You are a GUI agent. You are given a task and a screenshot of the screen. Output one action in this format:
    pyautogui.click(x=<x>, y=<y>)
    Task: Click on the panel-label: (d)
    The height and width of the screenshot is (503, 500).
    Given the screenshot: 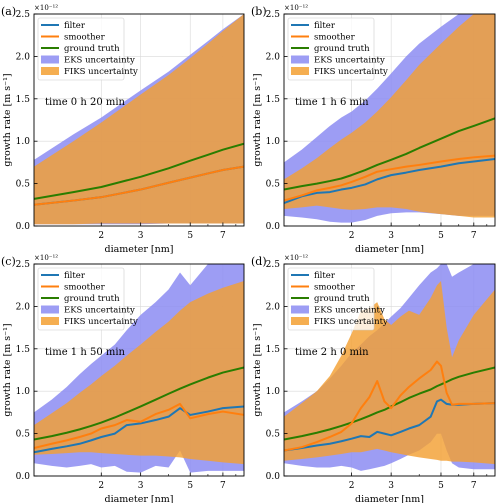 What is the action you would take?
    pyautogui.click(x=259, y=261)
    